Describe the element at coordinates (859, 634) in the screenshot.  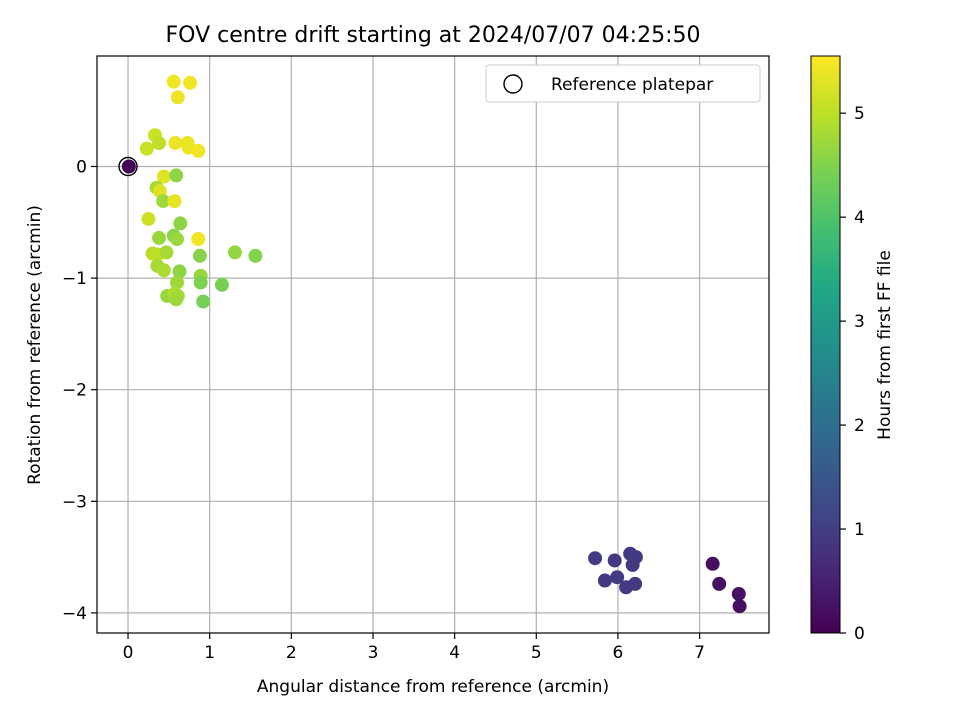
I see `colorbar-tick-label: 0` at that location.